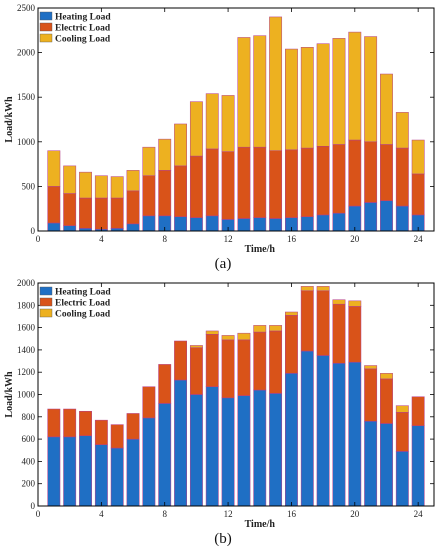 Image resolution: width=446 pixels, height=550 pixels. I want to click on legend-label-heating: Heating Load, so click(83, 293).